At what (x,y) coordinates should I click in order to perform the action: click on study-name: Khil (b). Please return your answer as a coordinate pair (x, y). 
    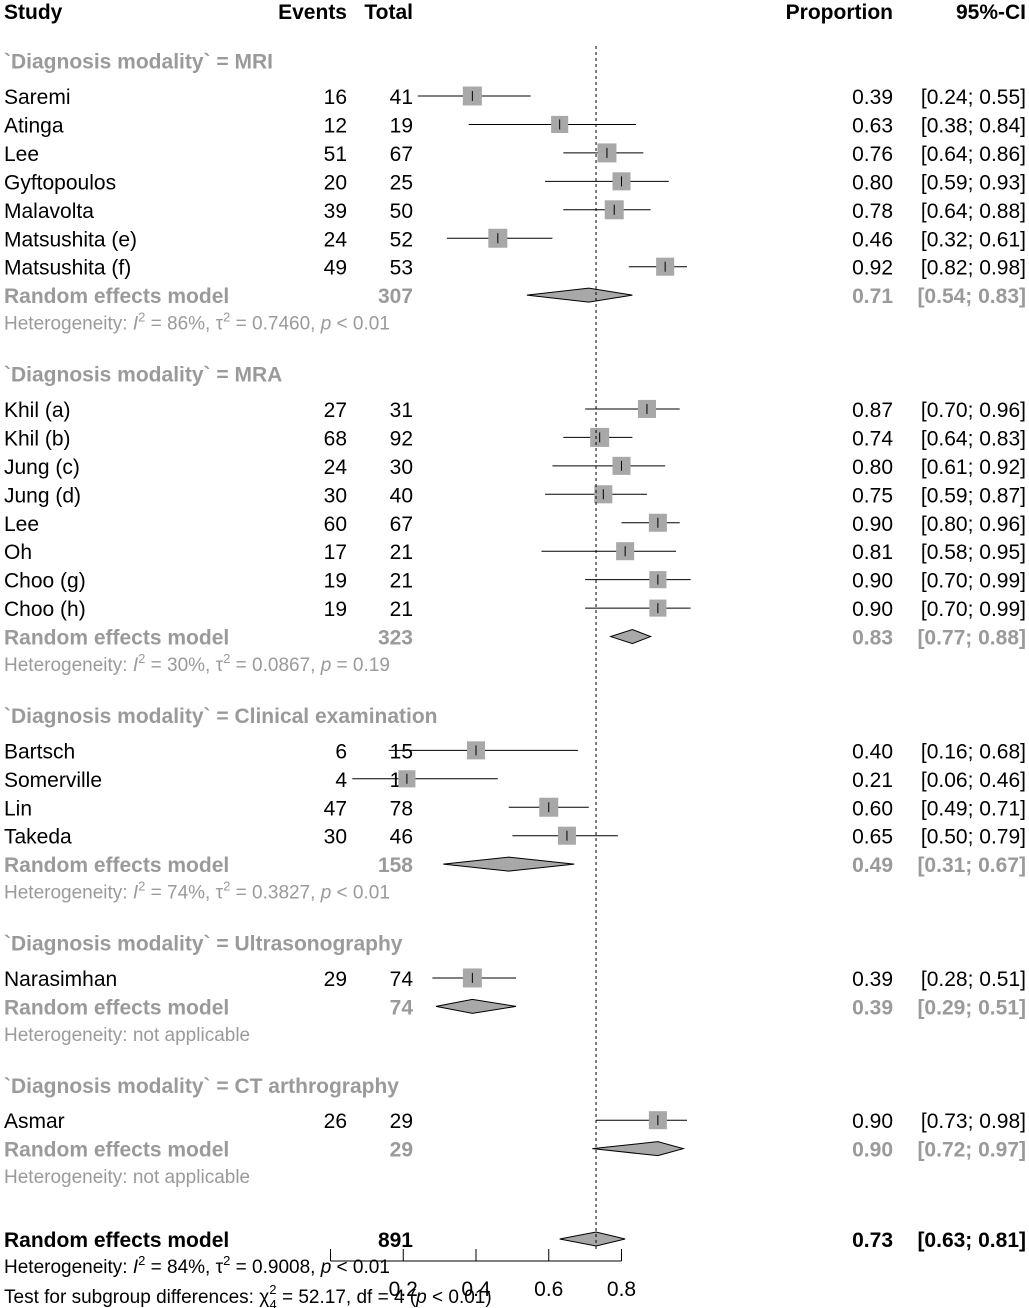
    Looking at the image, I should click on (37, 438).